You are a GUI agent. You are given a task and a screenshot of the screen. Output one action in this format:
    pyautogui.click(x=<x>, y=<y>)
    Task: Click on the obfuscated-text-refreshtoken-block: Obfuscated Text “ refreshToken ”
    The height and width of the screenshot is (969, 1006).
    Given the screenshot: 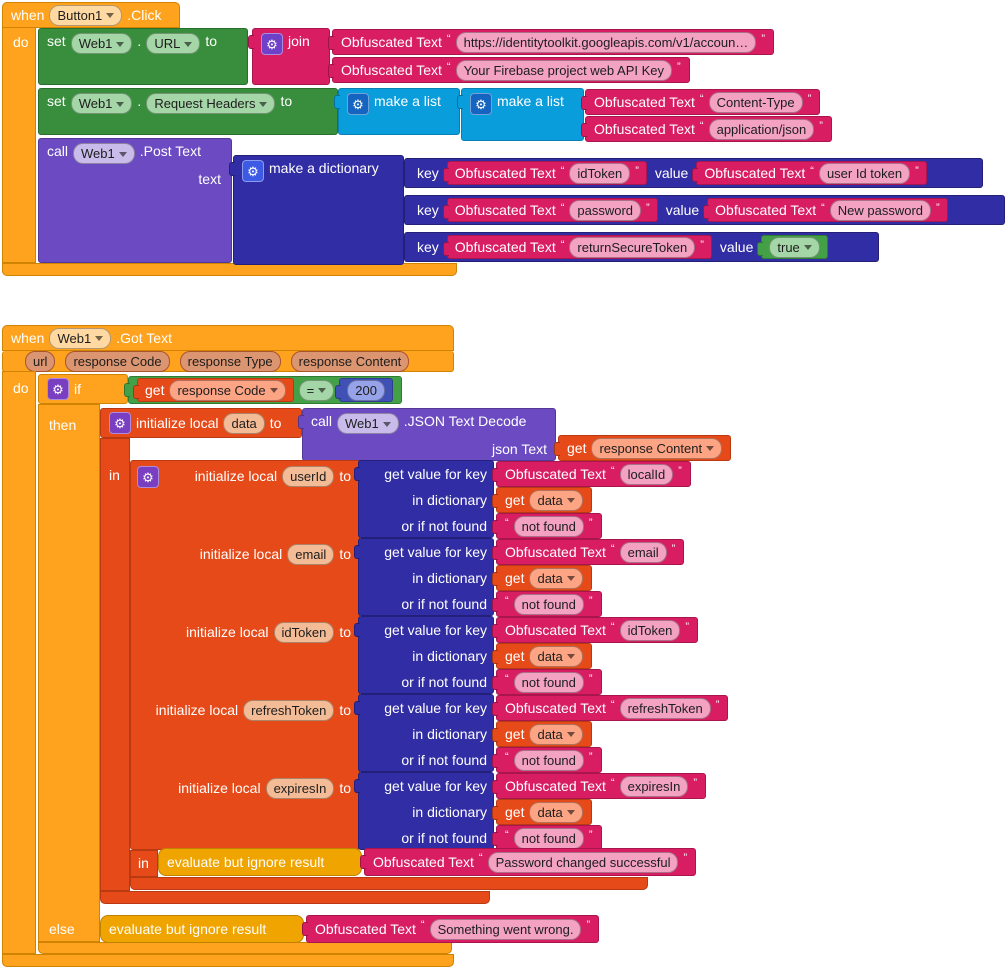 What is the action you would take?
    pyautogui.click(x=610, y=708)
    